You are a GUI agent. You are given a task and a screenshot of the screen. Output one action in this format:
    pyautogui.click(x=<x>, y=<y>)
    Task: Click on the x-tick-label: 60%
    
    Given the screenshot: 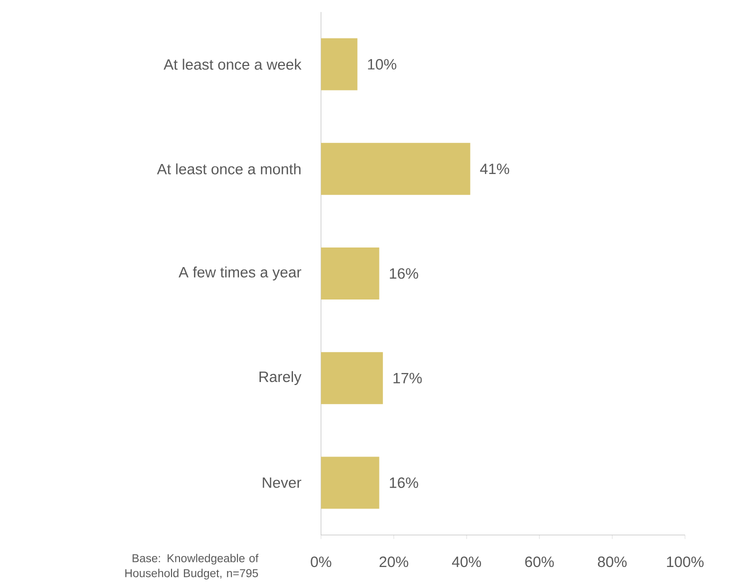 What is the action you would take?
    pyautogui.click(x=539, y=562)
    